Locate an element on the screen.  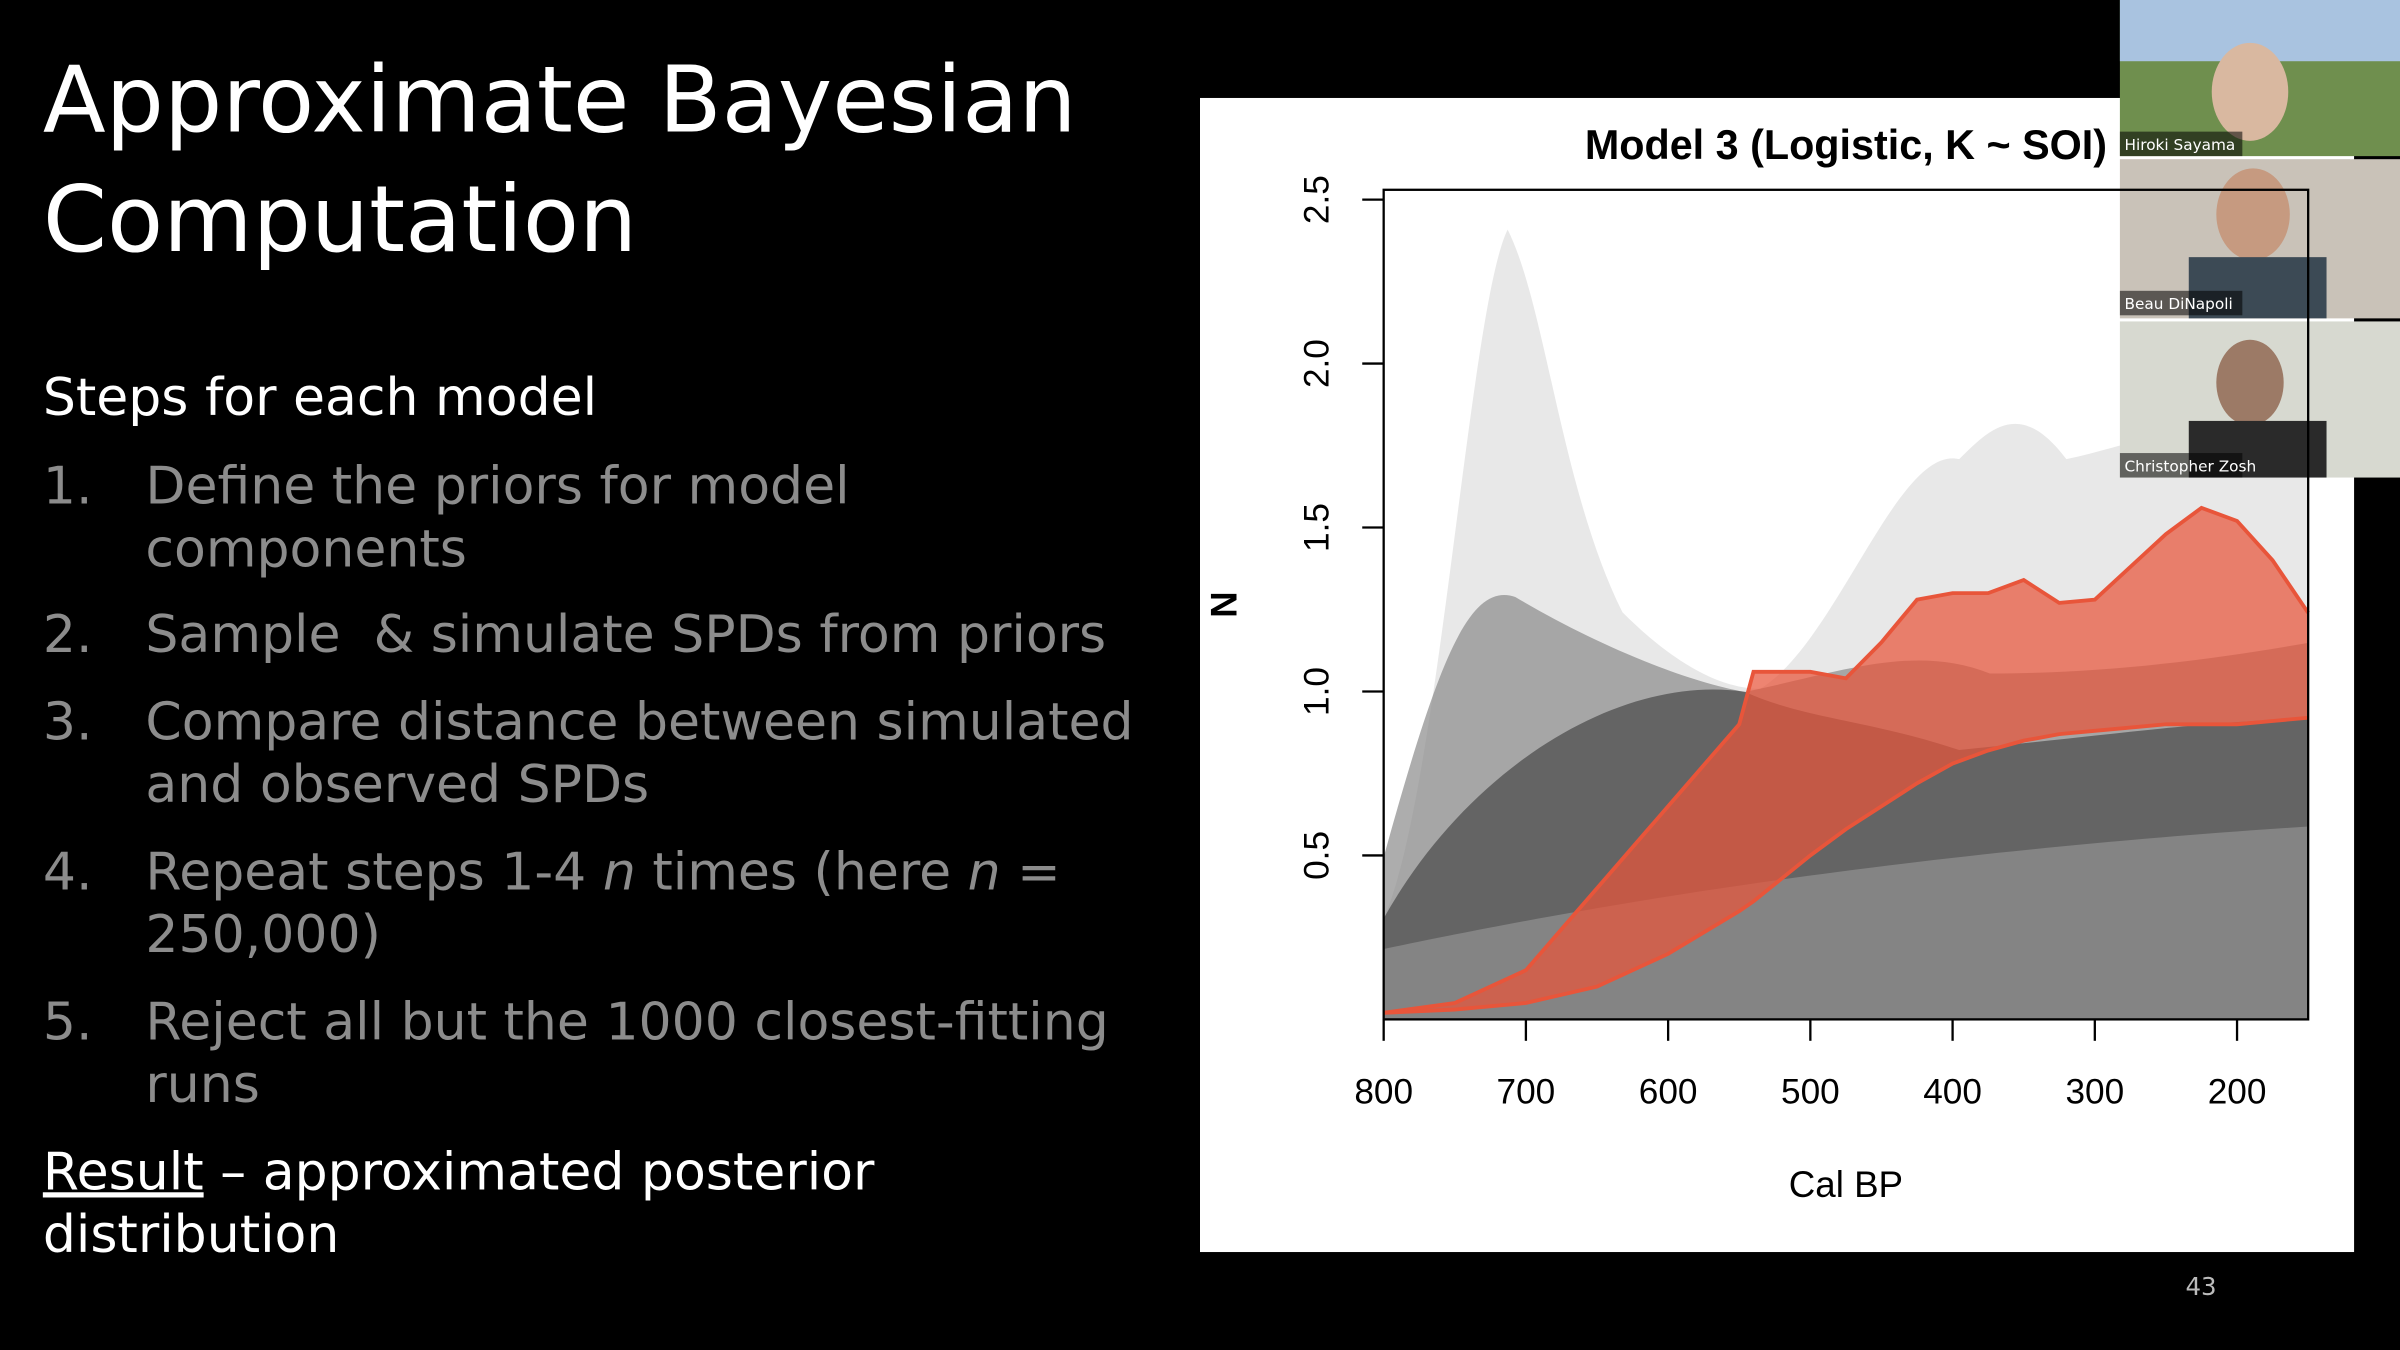
item-segment: 250,000) is located at coordinates (262, 935).